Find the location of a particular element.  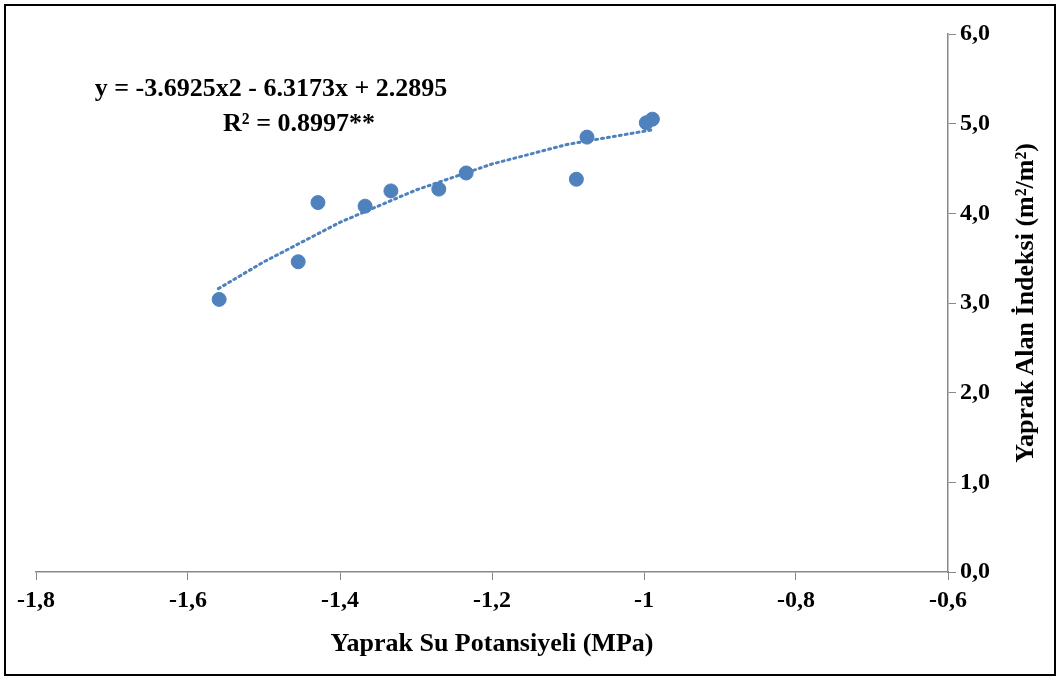

y2-tick-label: 5,0 is located at coordinates (975, 121).